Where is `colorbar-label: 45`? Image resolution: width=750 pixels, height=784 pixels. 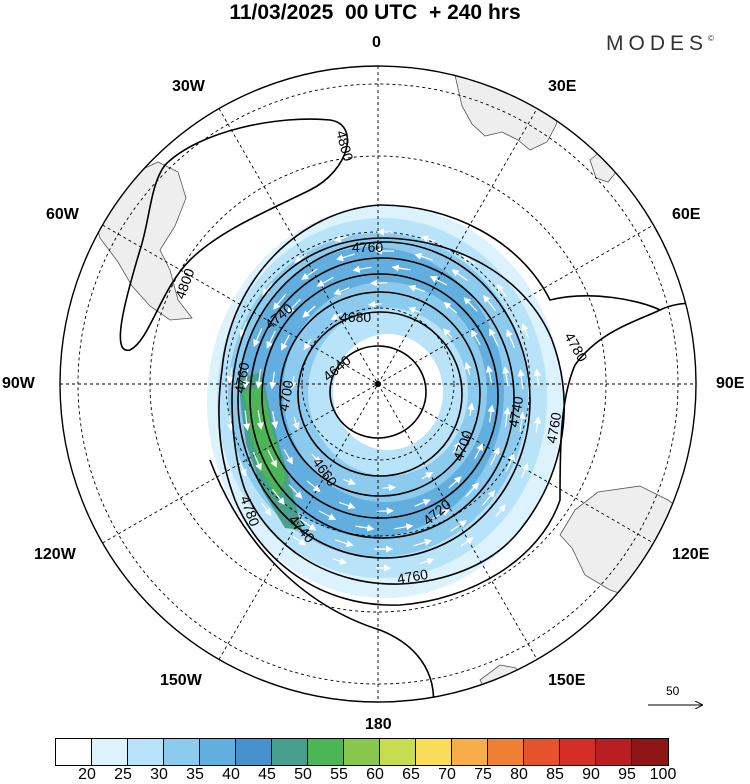 colorbar-label: 45 is located at coordinates (267, 775).